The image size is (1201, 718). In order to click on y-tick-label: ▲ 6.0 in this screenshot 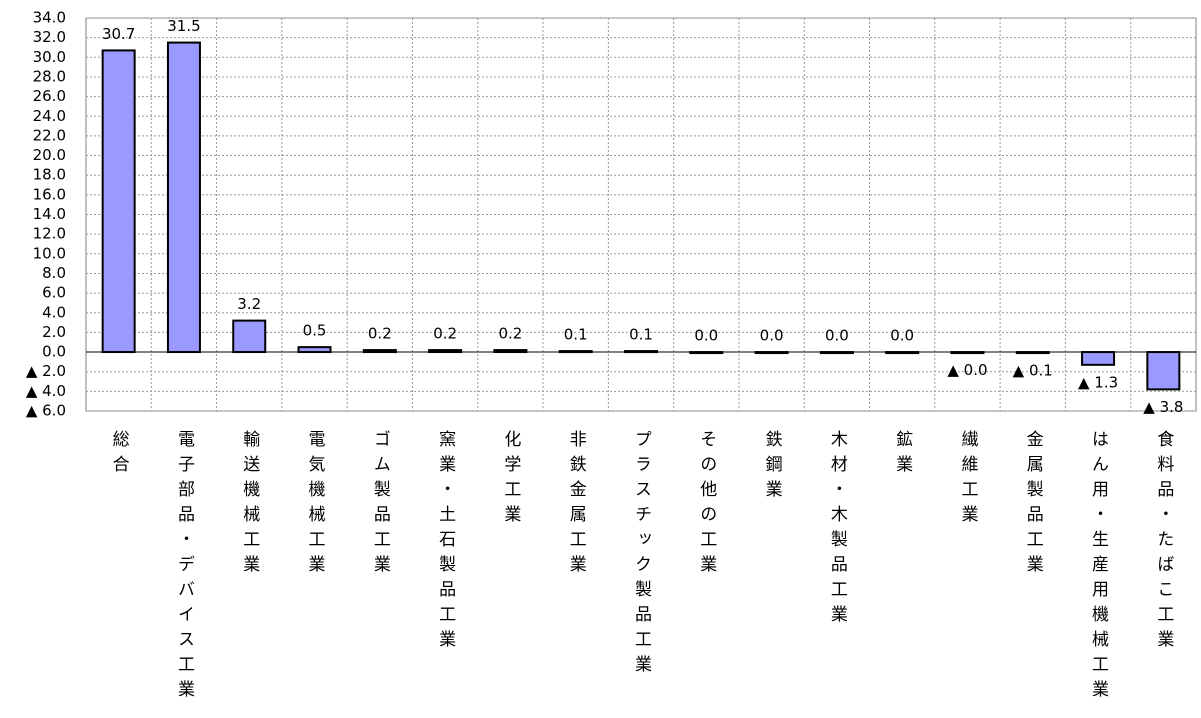, I will do `click(46, 411)`.